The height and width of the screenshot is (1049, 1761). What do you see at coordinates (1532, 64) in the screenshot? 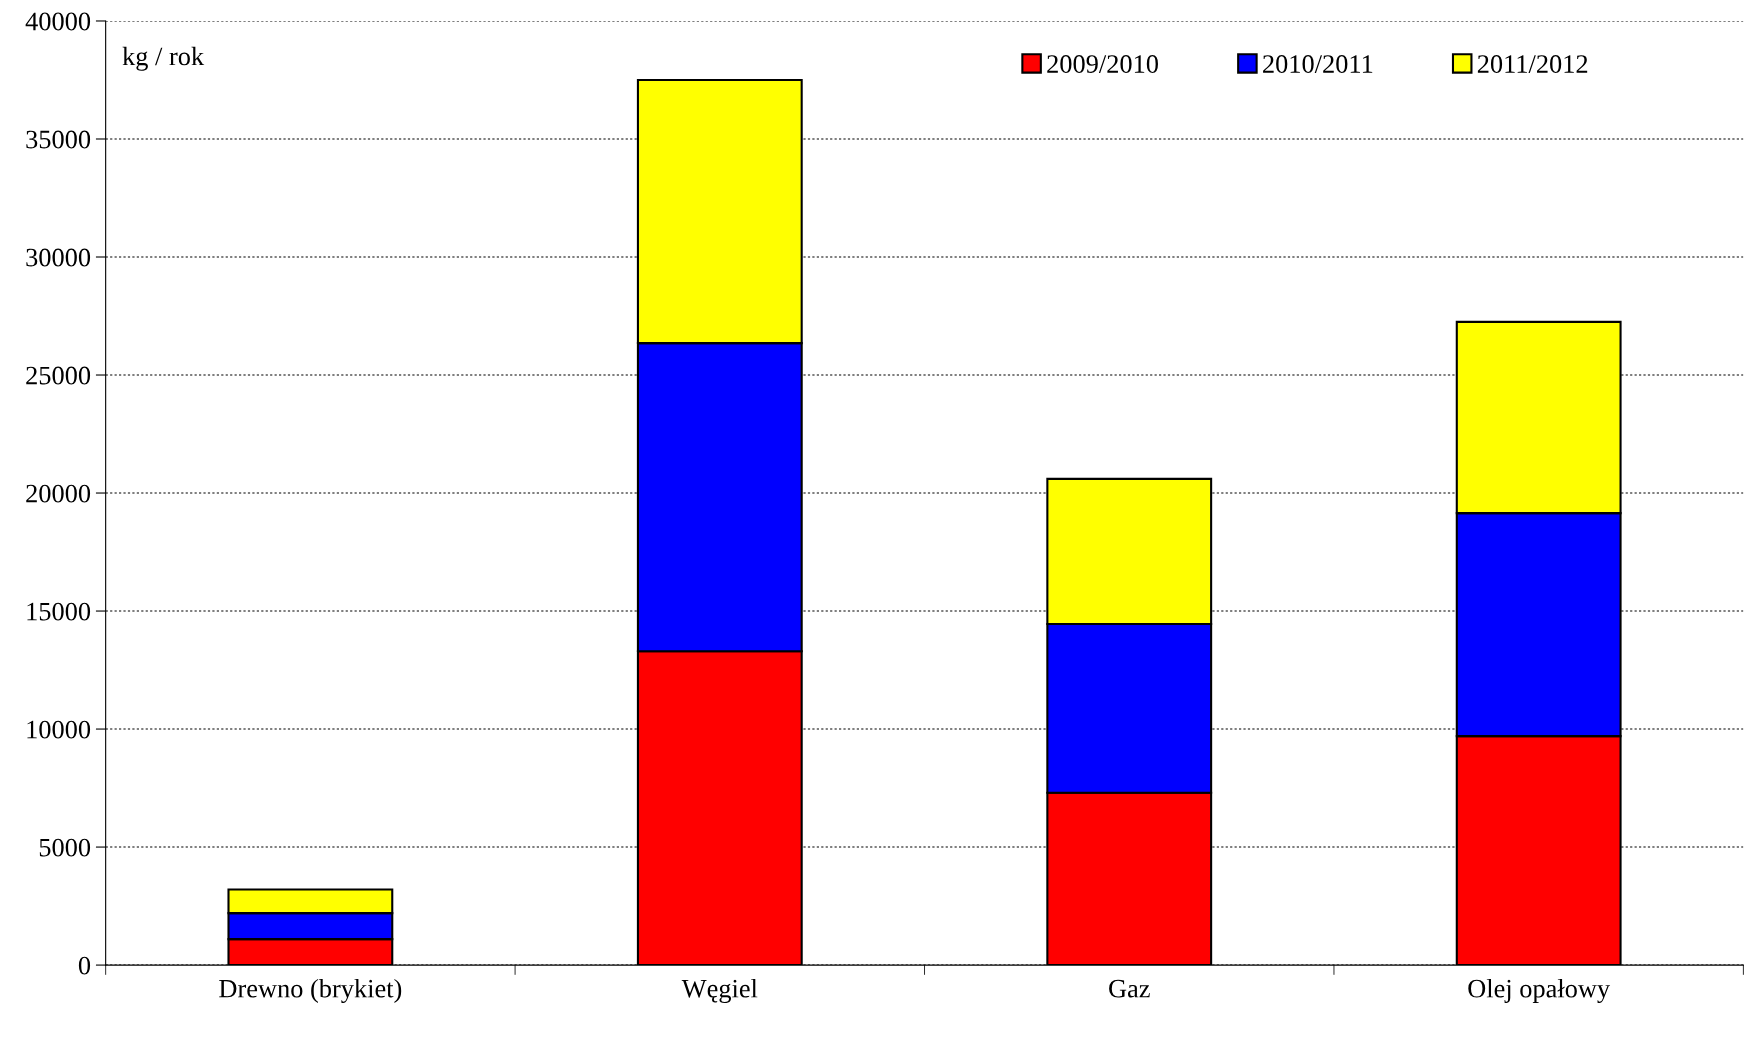
I see `legend-label: 2011/2012` at bounding box center [1532, 64].